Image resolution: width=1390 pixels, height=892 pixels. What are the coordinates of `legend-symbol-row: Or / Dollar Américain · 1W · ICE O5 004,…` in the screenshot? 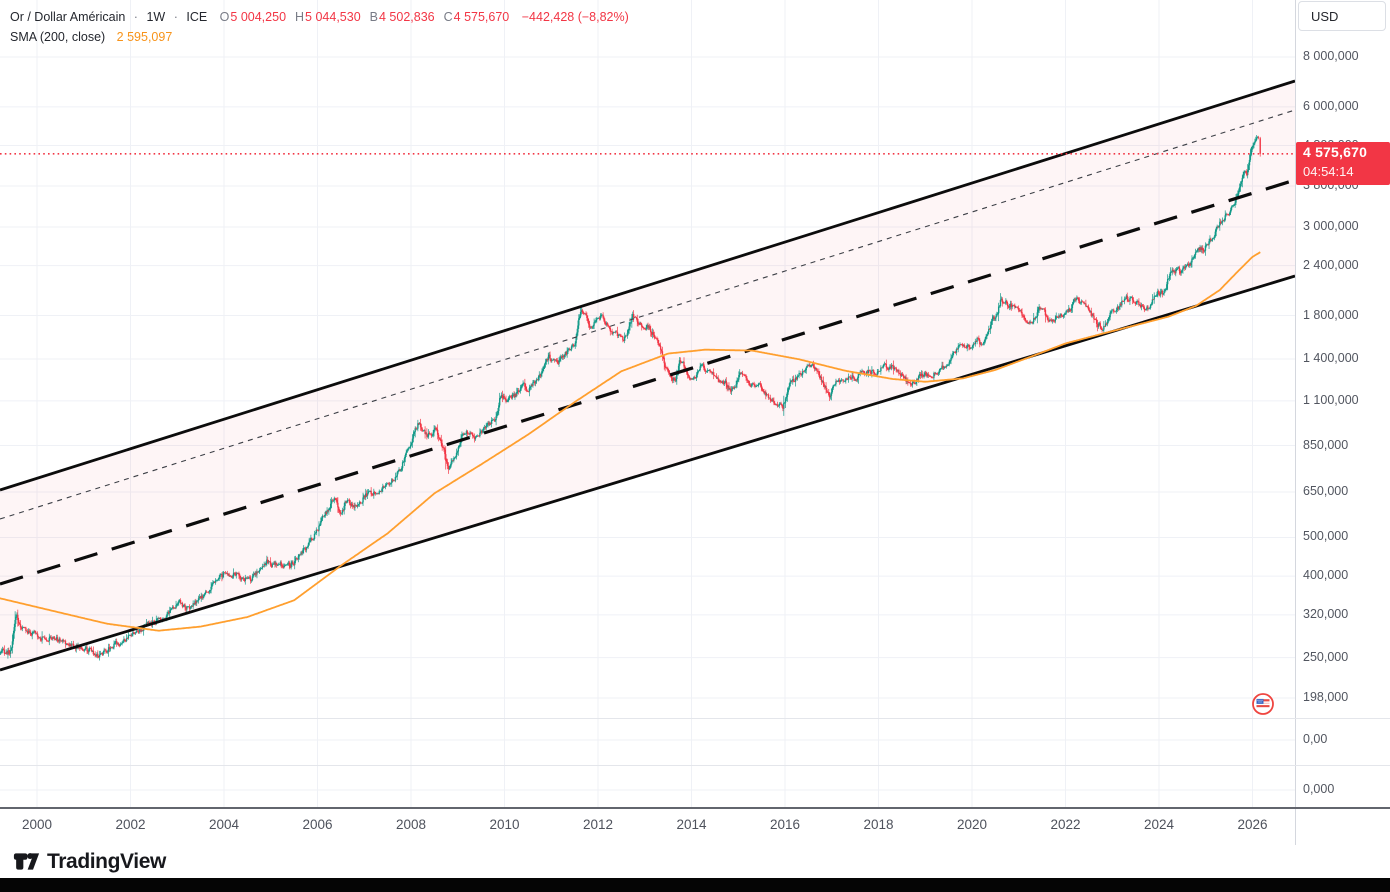 It's located at (319, 17).